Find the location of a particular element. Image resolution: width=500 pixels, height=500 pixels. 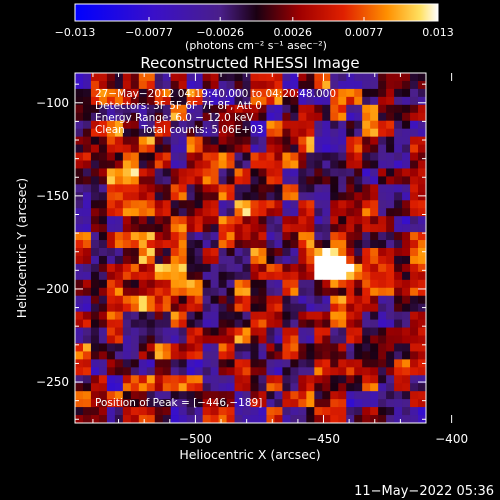

colorbar-tick-label: 0.0077 is located at coordinates (364, 32).